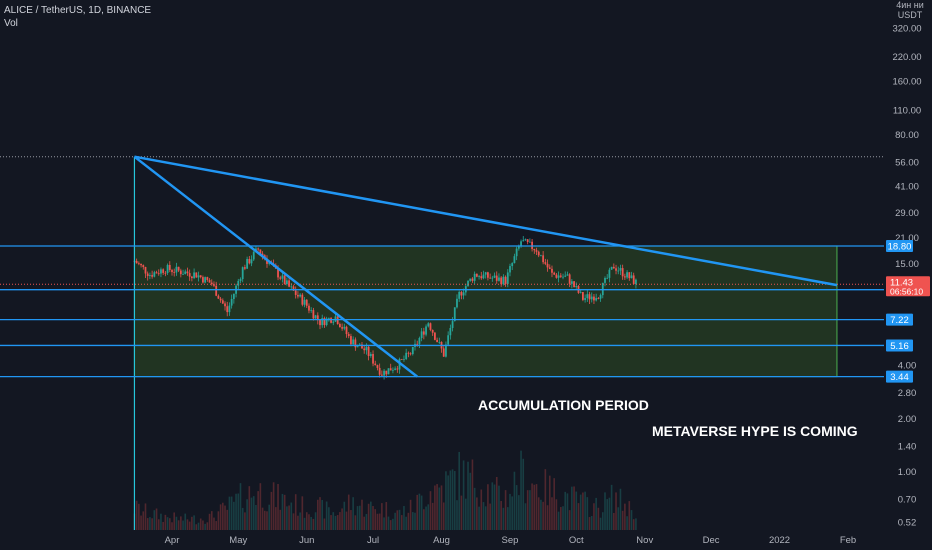  What do you see at coordinates (907, 523) in the screenshot?
I see `y-tick-label: 0.52` at bounding box center [907, 523].